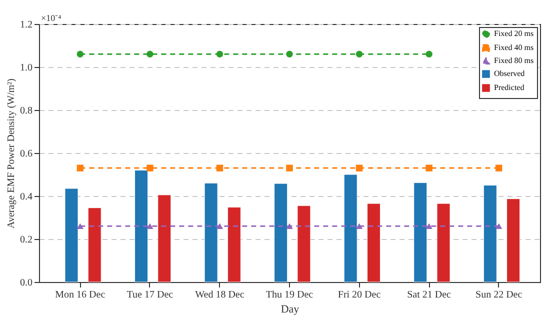  What do you see at coordinates (11, 153) in the screenshot?
I see `y-axis-title: Average EMF Power Density (W/m²)` at bounding box center [11, 153].